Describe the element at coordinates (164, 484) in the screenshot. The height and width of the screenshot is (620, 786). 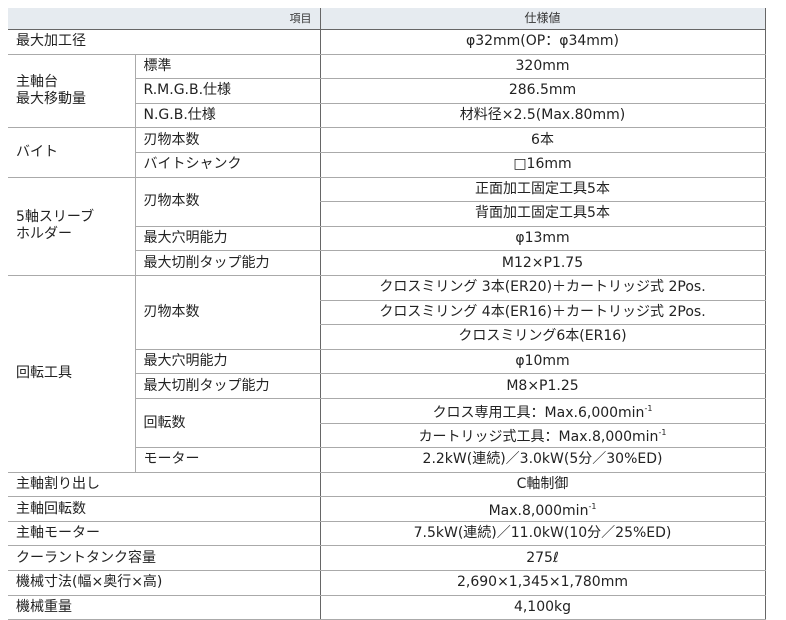
I see `item-label: 主軸割り出し` at that location.